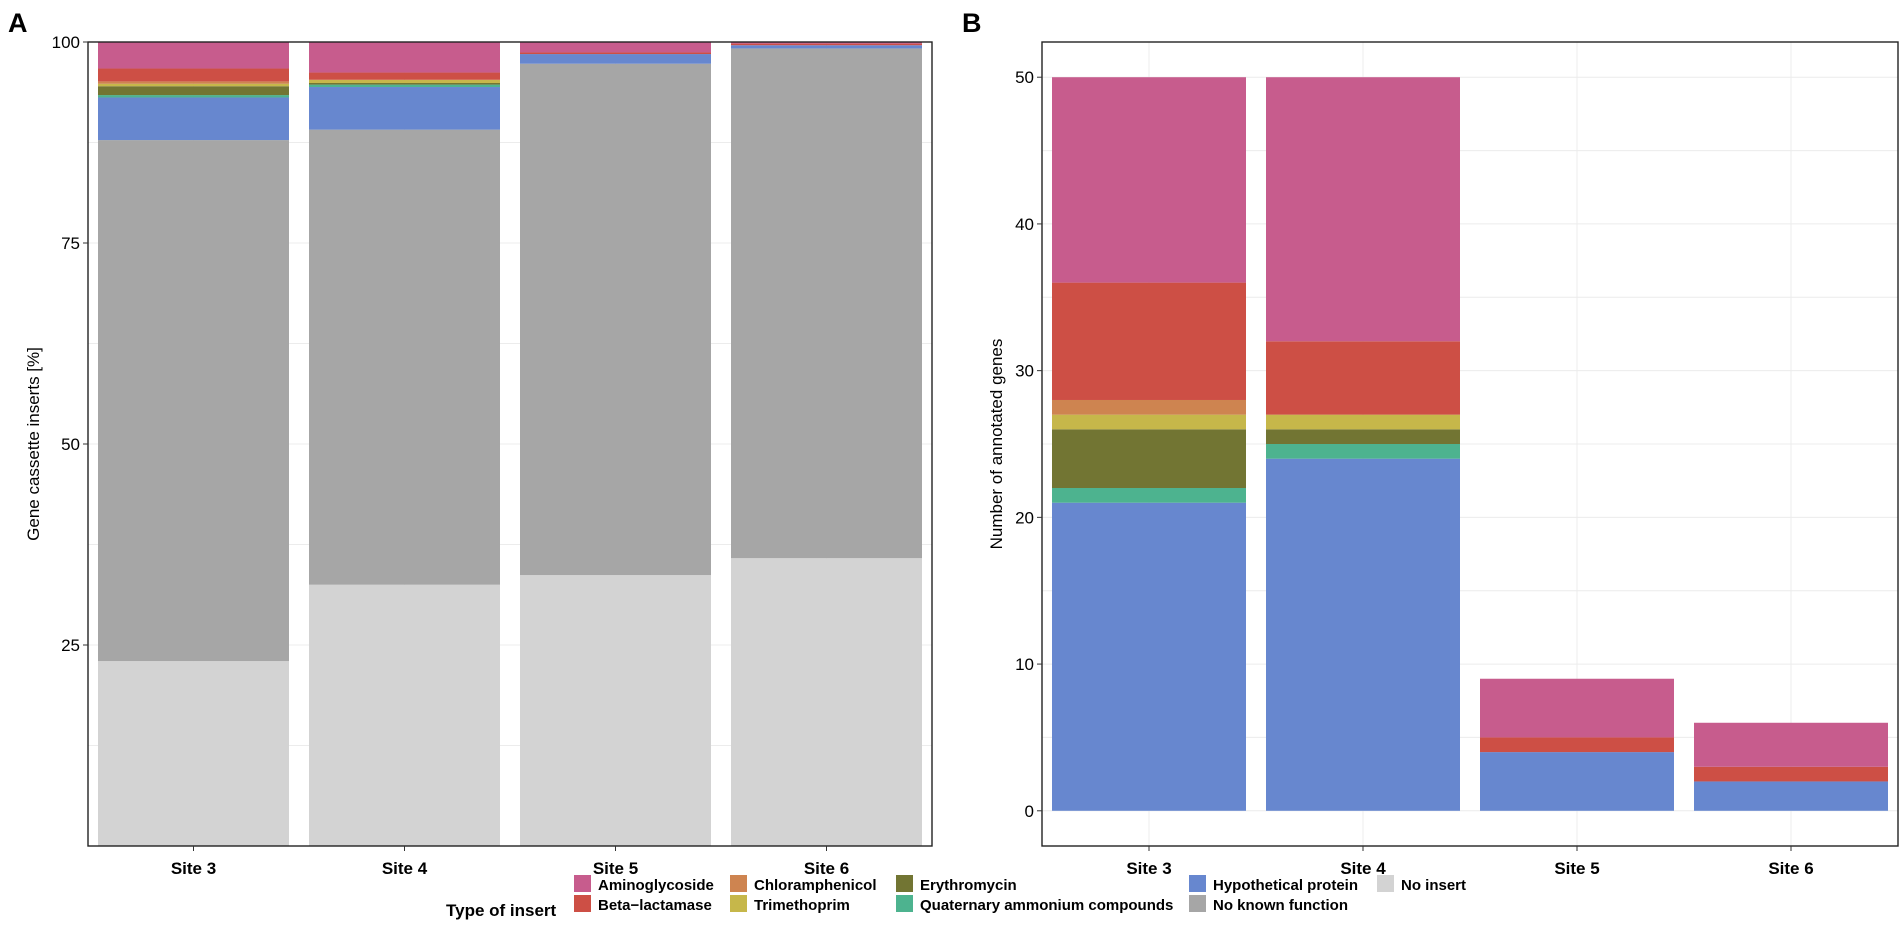 The image size is (1904, 933). What do you see at coordinates (193, 401) in the screenshot?
I see `bar-segment-site-3-no-known-function` at bounding box center [193, 401].